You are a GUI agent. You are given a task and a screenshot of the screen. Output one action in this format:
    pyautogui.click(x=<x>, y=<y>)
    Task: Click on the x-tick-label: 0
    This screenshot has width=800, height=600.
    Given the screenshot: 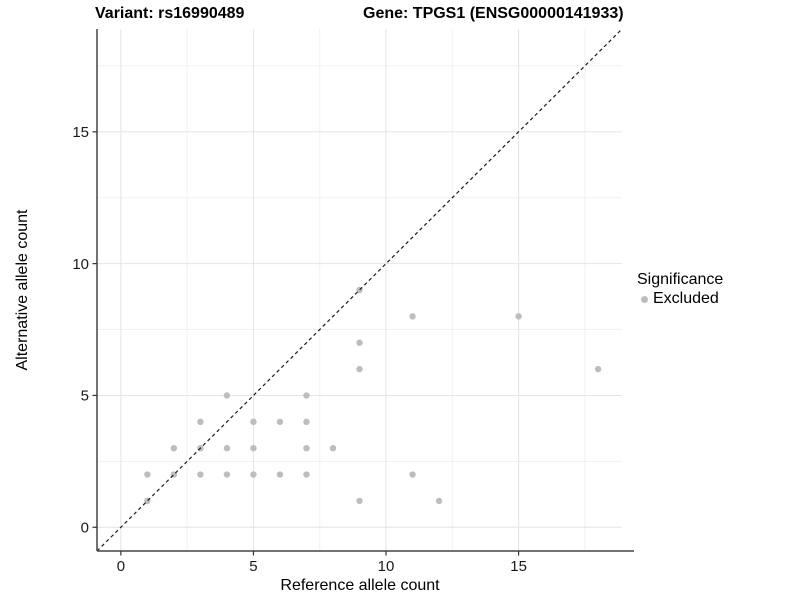 What is the action you would take?
    pyautogui.click(x=121, y=566)
    